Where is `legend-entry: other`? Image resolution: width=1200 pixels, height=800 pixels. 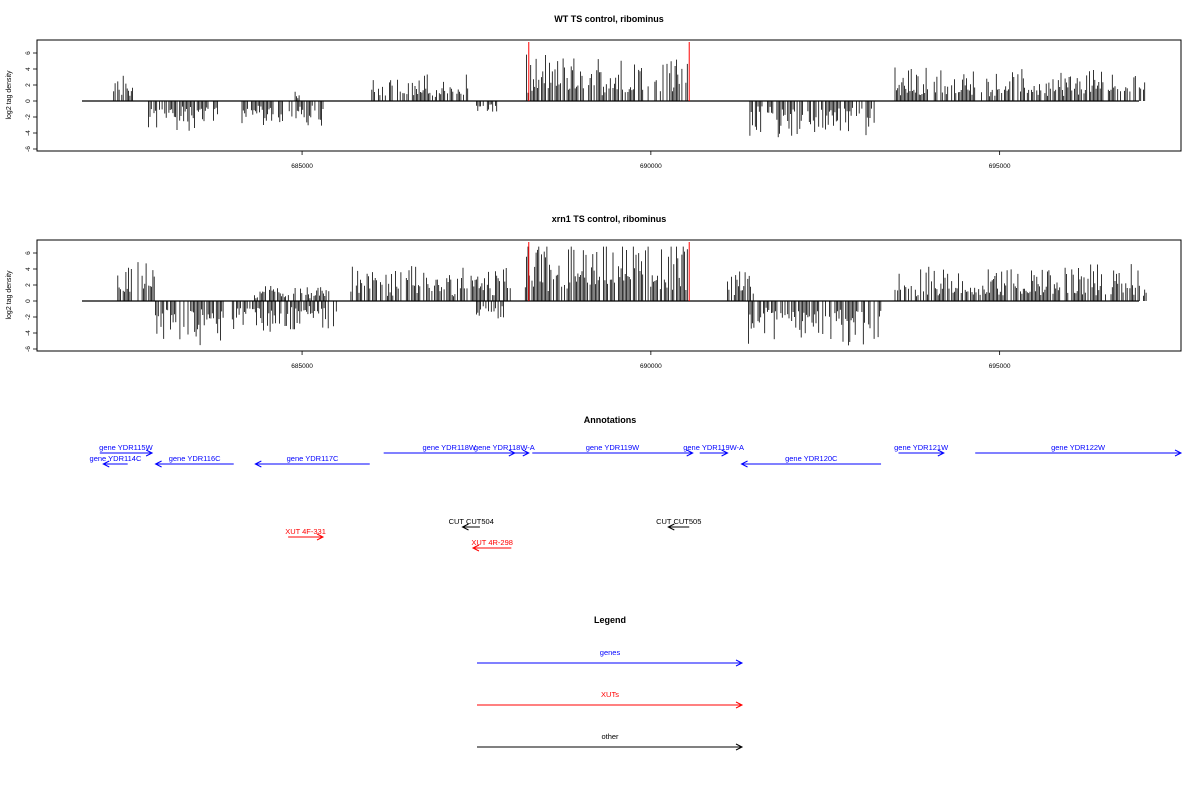 legend-entry: other is located at coordinates (610, 741).